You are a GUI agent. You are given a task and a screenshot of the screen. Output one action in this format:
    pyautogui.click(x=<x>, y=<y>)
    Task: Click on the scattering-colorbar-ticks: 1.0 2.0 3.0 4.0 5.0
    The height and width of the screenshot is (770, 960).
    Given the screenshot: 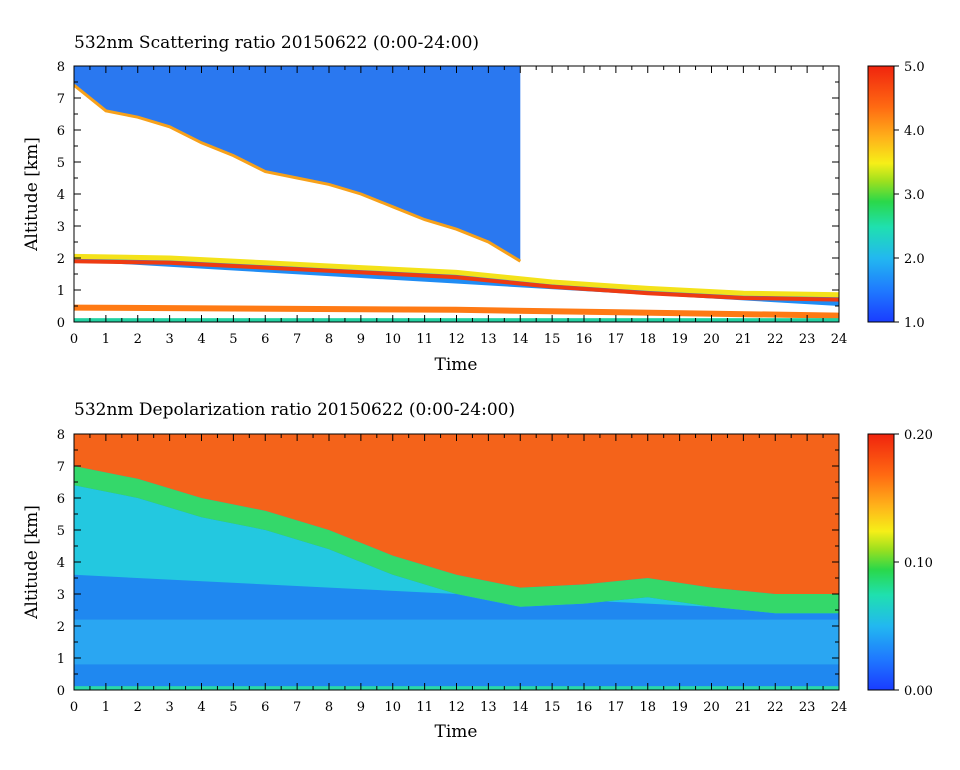 What is the action you would take?
    pyautogui.click(x=909, y=195)
    